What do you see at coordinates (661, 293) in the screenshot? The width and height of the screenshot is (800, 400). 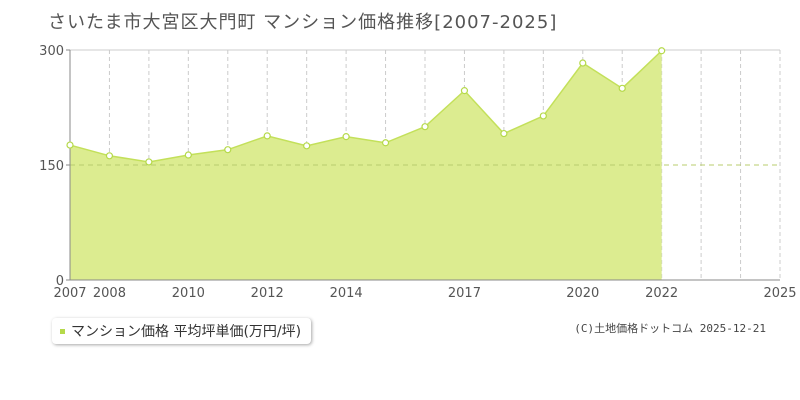 I see `x-tick-label-2022: 2022` at bounding box center [661, 293].